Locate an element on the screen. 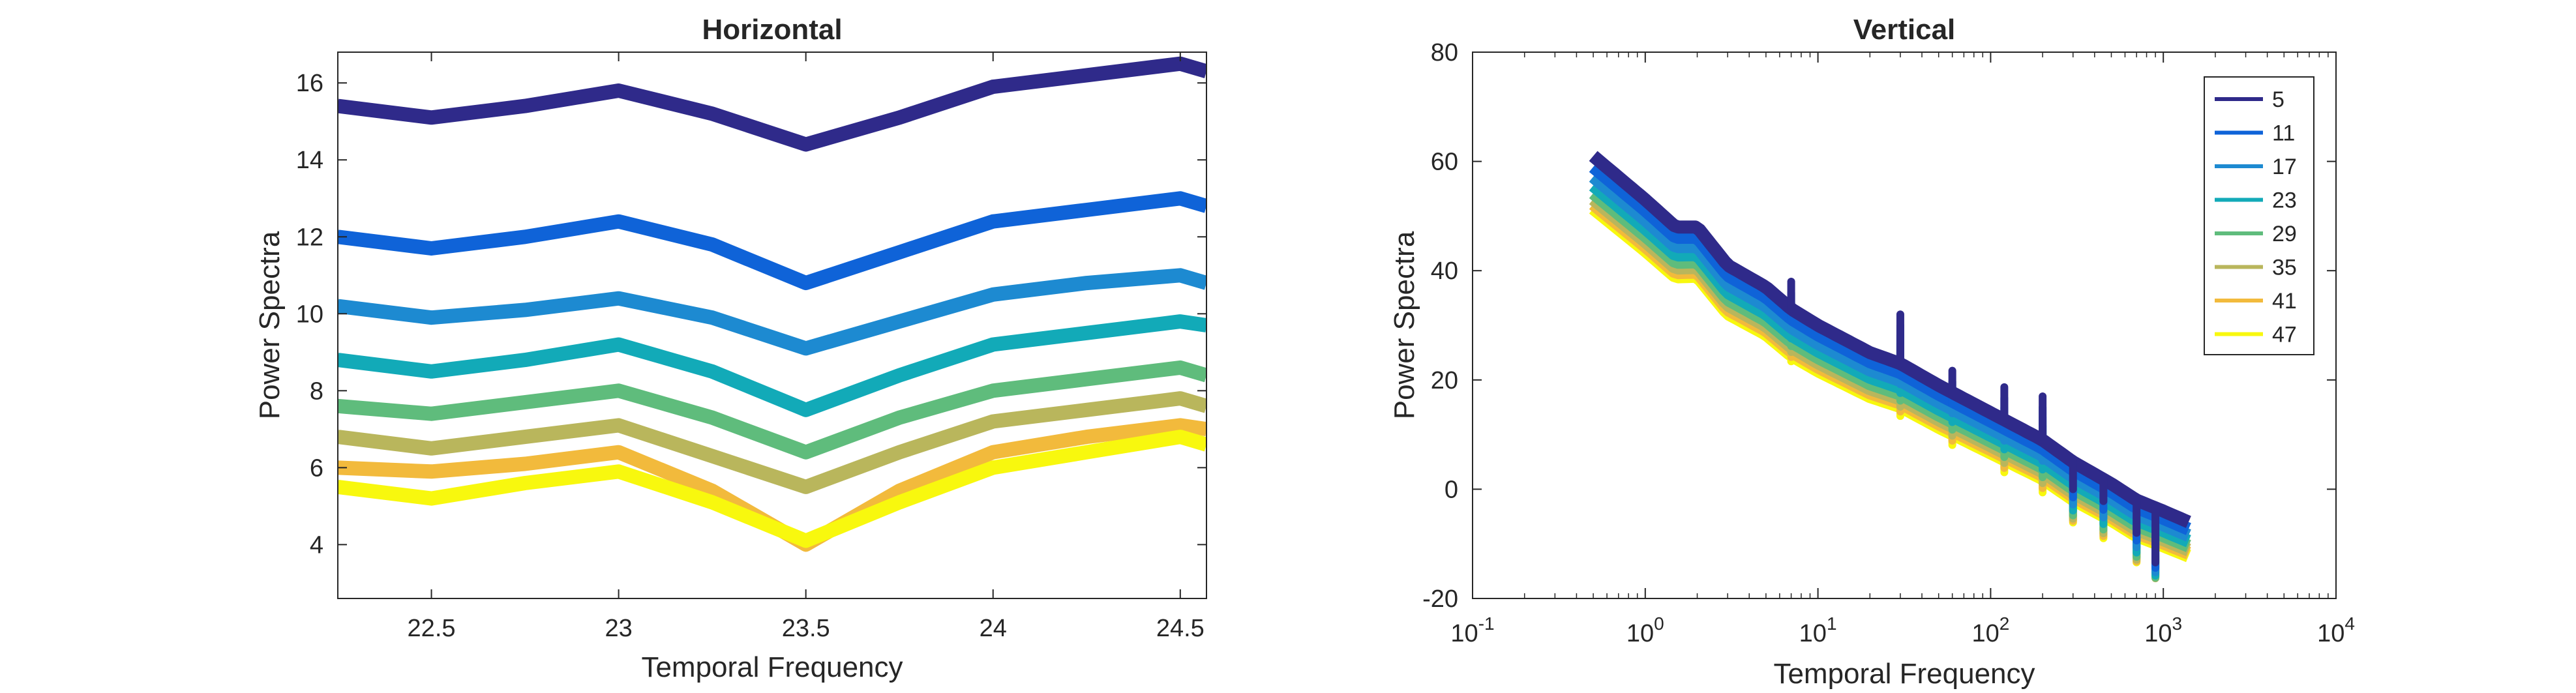 This screenshot has height=693, width=2576. vertical-x-tick-label: 10⁴ is located at coordinates (2336, 630).